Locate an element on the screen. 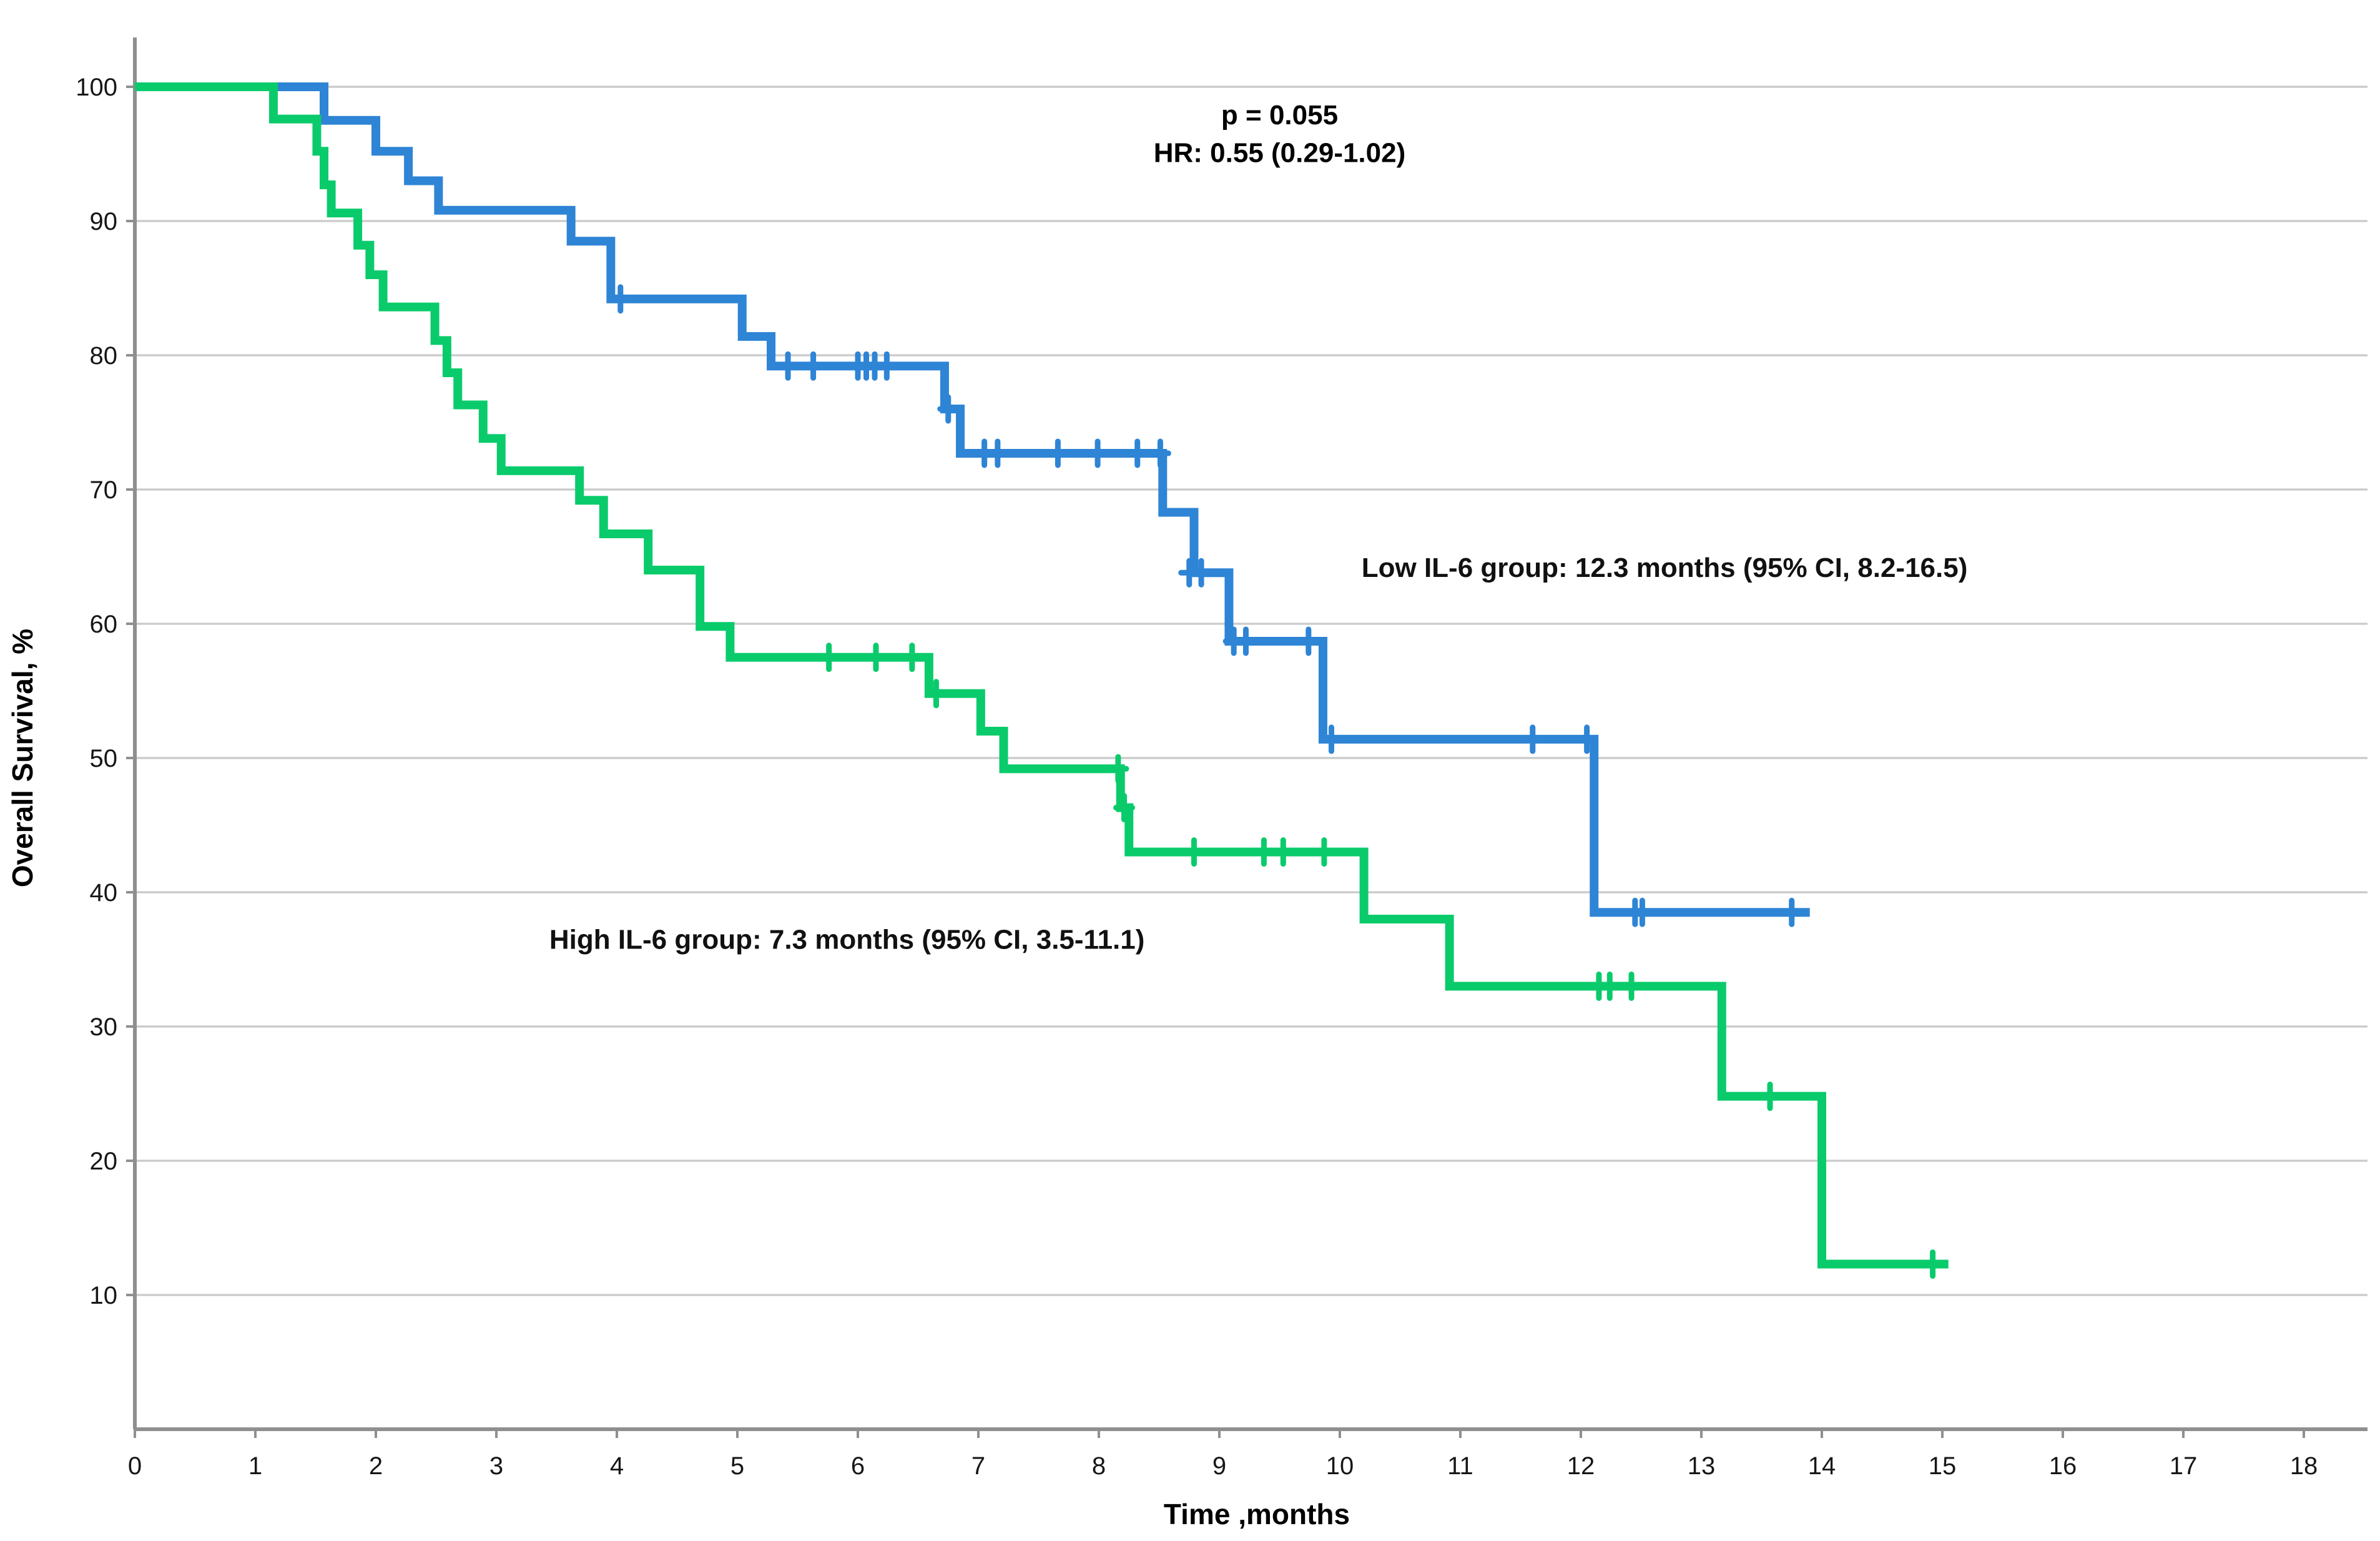 The image size is (2380, 1541). x-tick-label-2: 2 is located at coordinates (376, 1466).